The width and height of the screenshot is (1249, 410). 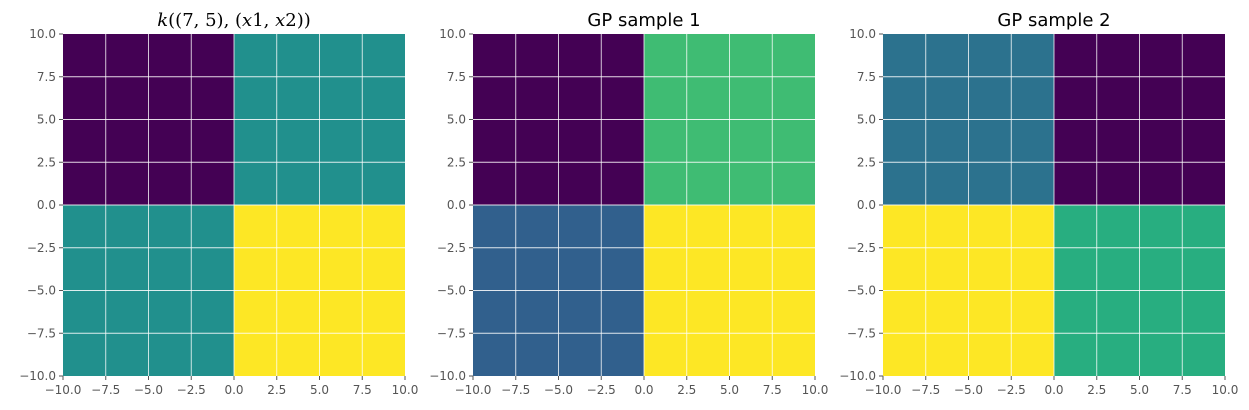 I want to click on panel-title: GP sample 2, so click(x=1053, y=20).